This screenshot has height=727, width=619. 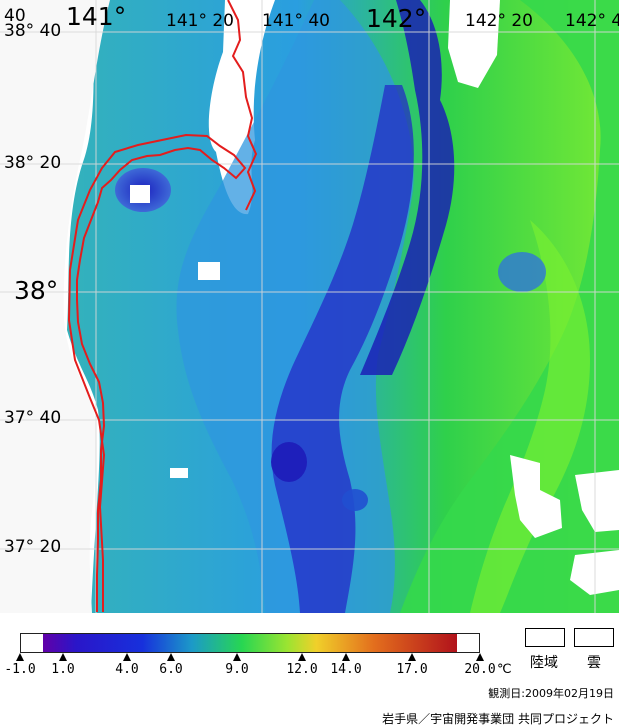 What do you see at coordinates (592, 21) in the screenshot?
I see `longitude-label-142-40: 142° 40` at bounding box center [592, 21].